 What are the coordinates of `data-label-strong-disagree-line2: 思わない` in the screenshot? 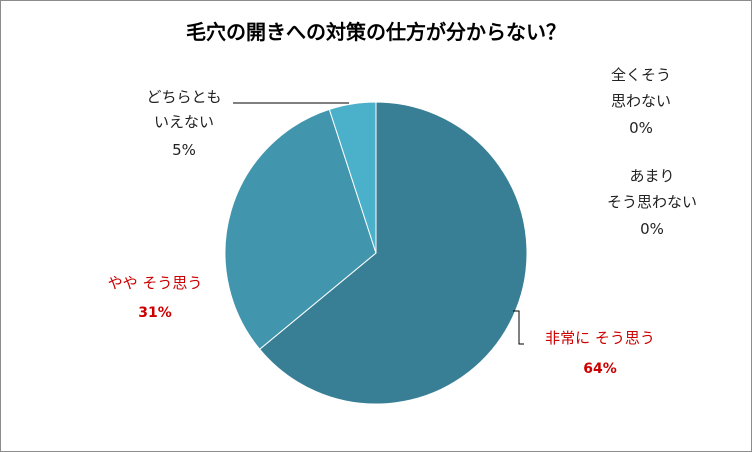 It's located at (641, 101).